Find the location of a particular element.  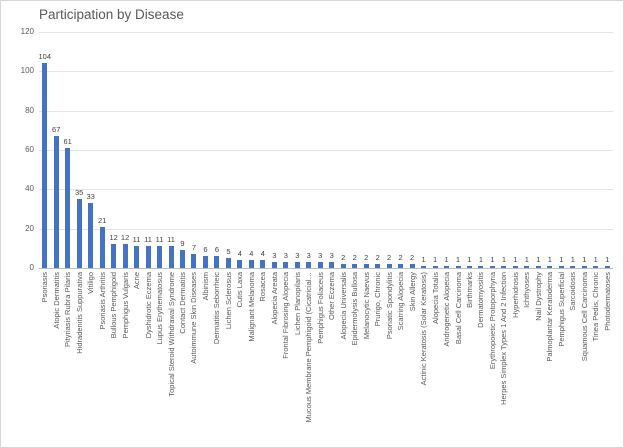

x-axis-label: Pityriasis Rubra Pilaris is located at coordinates (68, 310).